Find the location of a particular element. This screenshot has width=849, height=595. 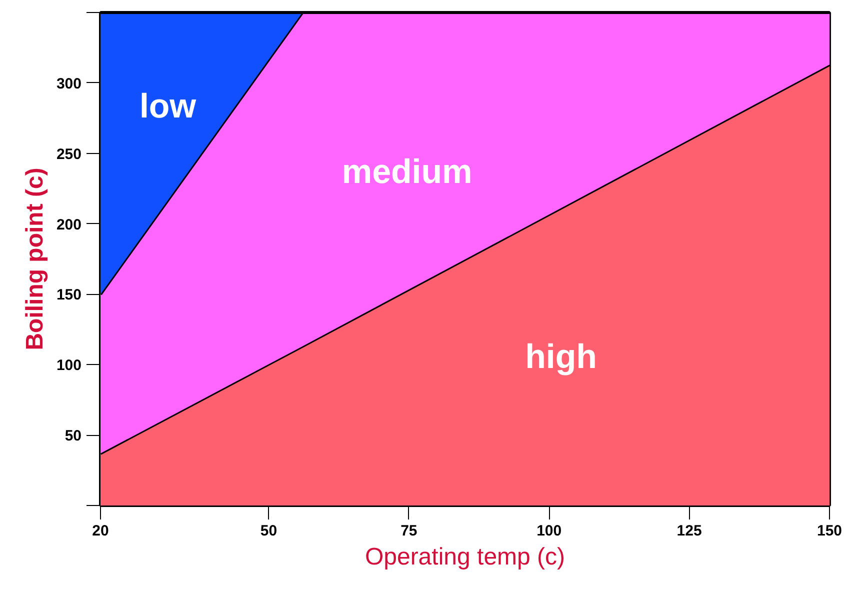

x-tick-label: 50 is located at coordinates (269, 531).